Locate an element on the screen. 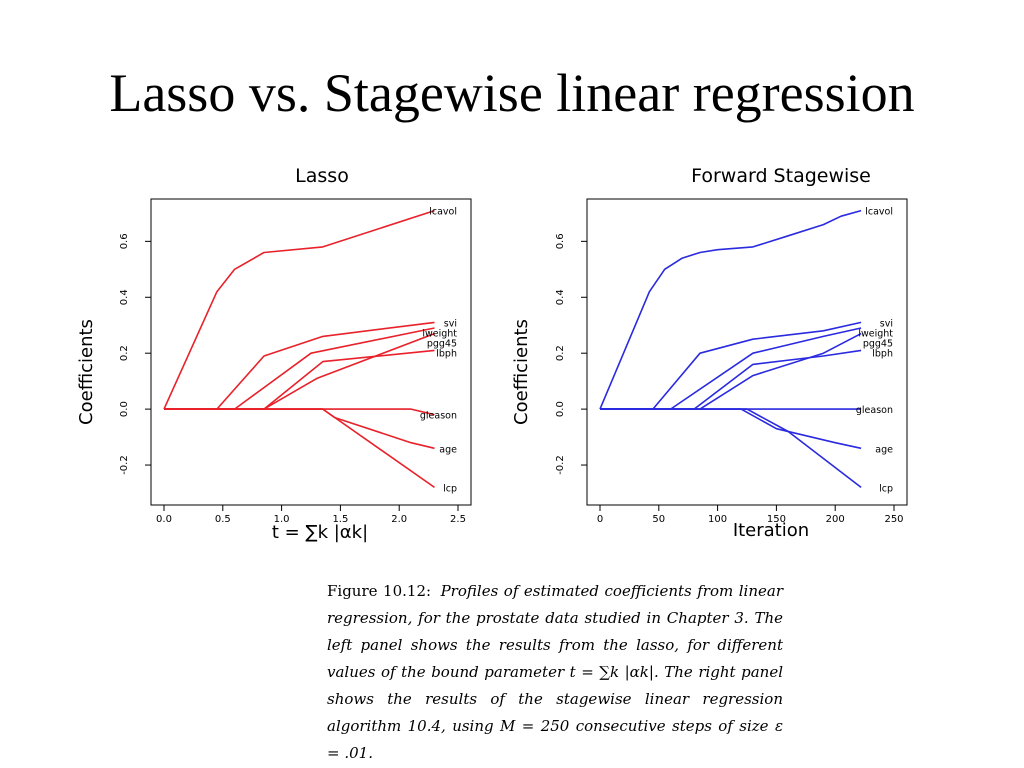 Image resolution: width=1024 pixels, height=768 pixels. x-tick-label: 2.0 is located at coordinates (399, 519).